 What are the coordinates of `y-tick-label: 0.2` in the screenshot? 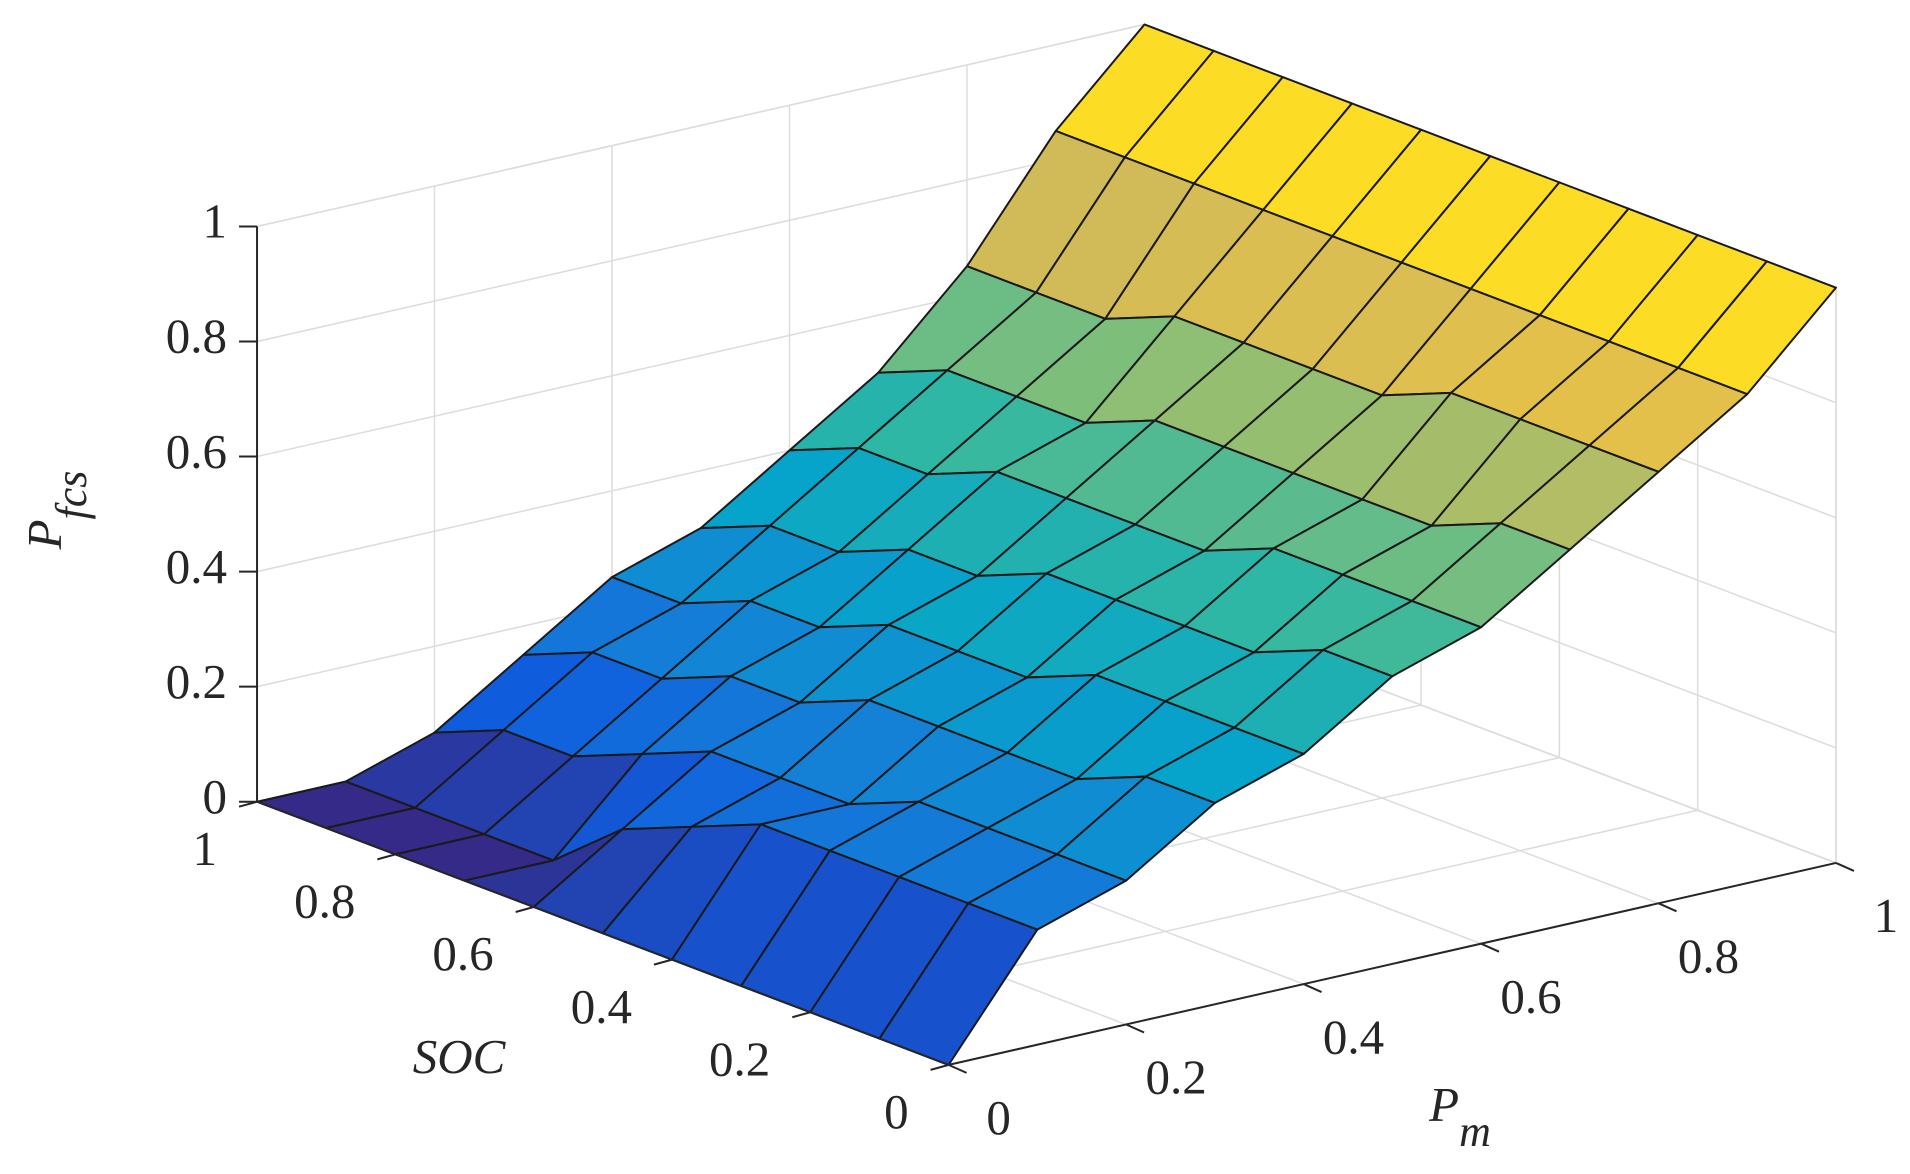 It's located at (739, 1058).